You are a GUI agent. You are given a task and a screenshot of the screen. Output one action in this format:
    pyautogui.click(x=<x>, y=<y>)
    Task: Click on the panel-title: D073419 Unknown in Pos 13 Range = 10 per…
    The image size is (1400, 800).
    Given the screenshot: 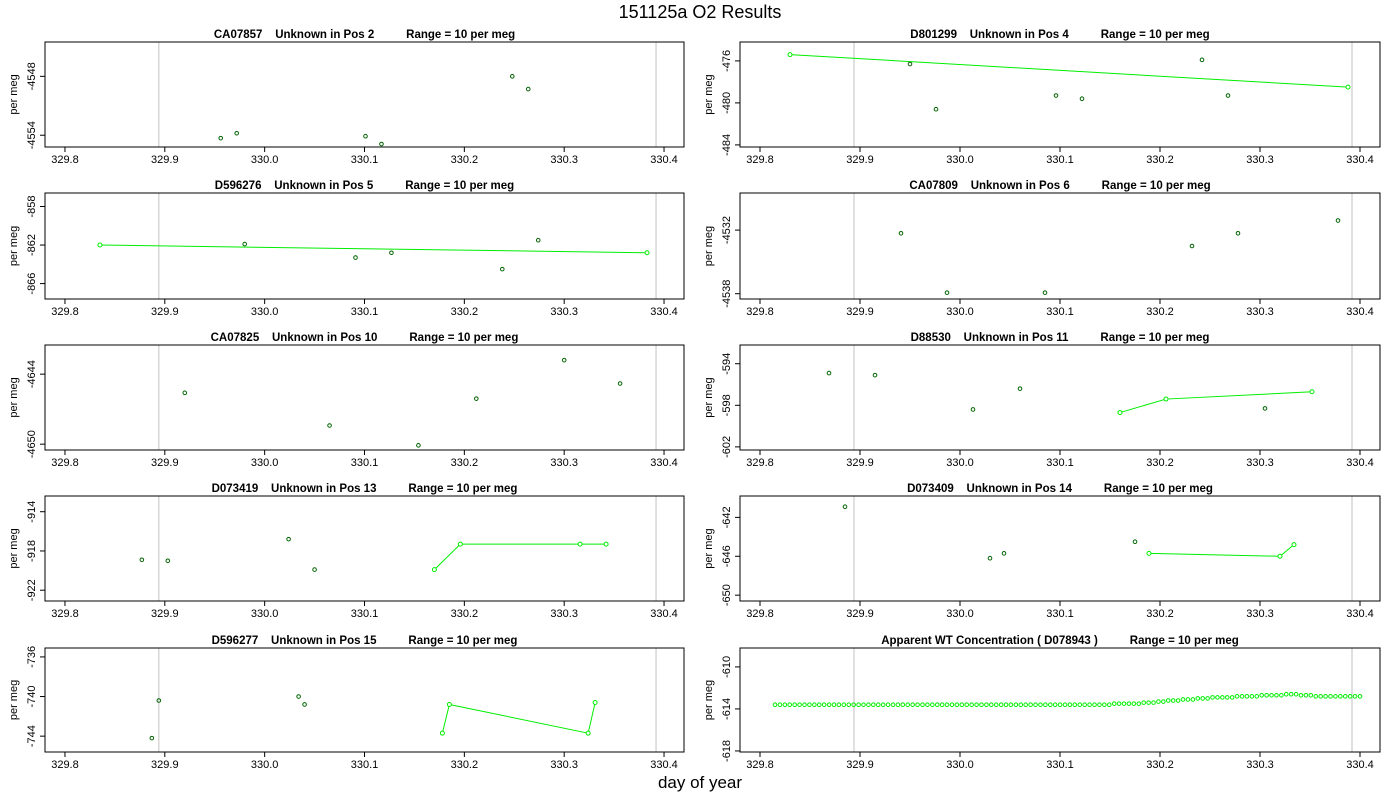 What is the action you would take?
    pyautogui.click(x=365, y=489)
    